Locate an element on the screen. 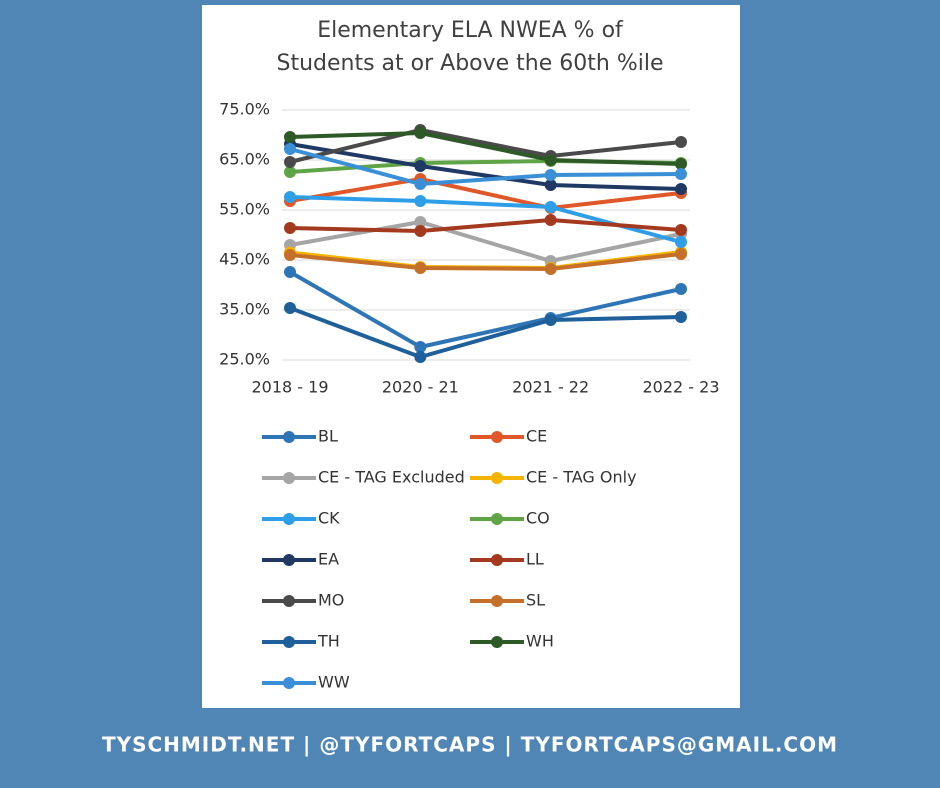 This screenshot has height=788, width=940. x-tick-label: 2022 - 23 is located at coordinates (680, 387).